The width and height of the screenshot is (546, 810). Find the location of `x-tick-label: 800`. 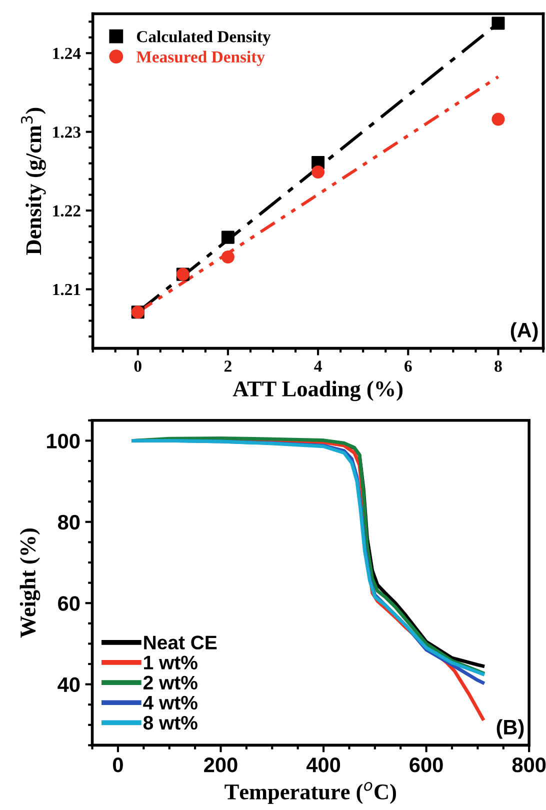

x-tick-label: 800 is located at coordinates (529, 765).